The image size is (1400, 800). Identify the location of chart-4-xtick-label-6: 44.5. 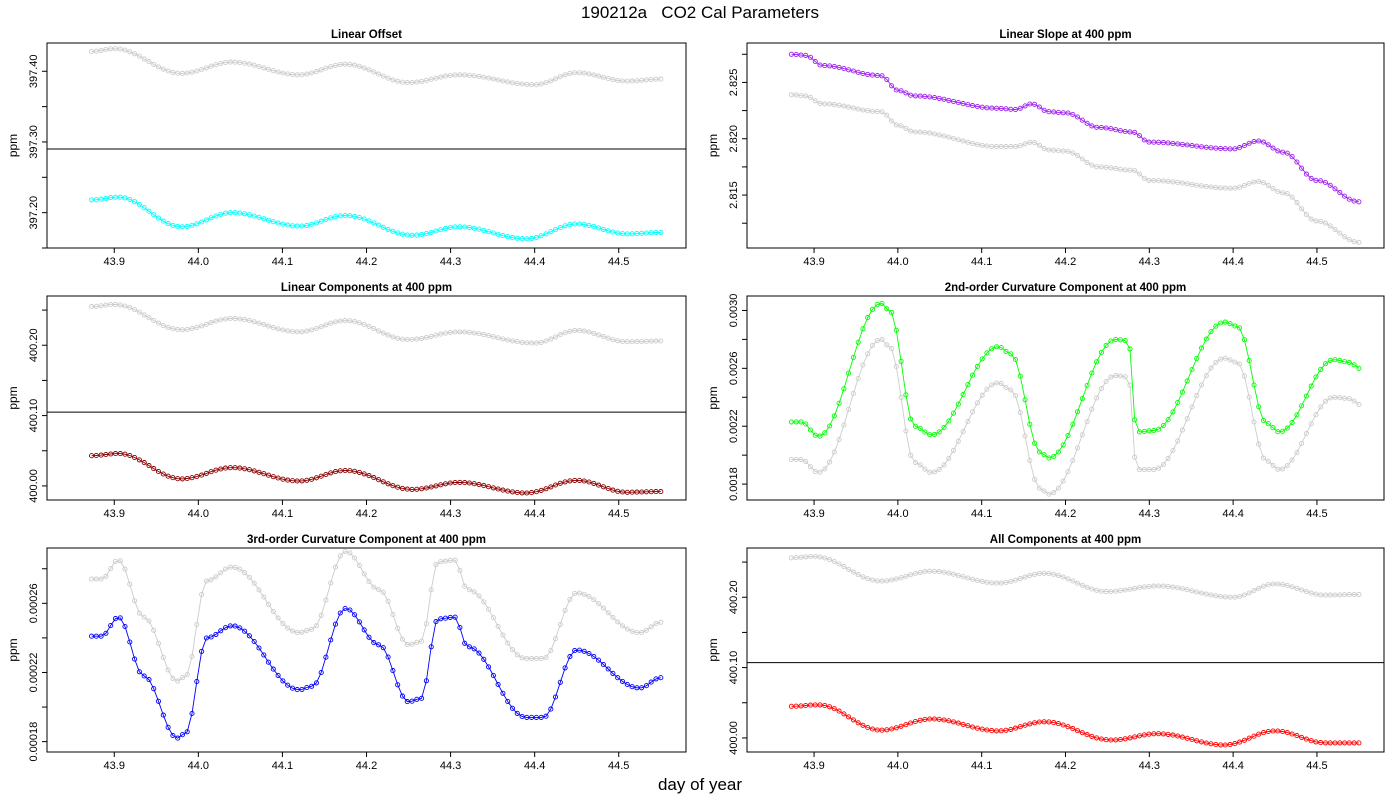
(618, 766).